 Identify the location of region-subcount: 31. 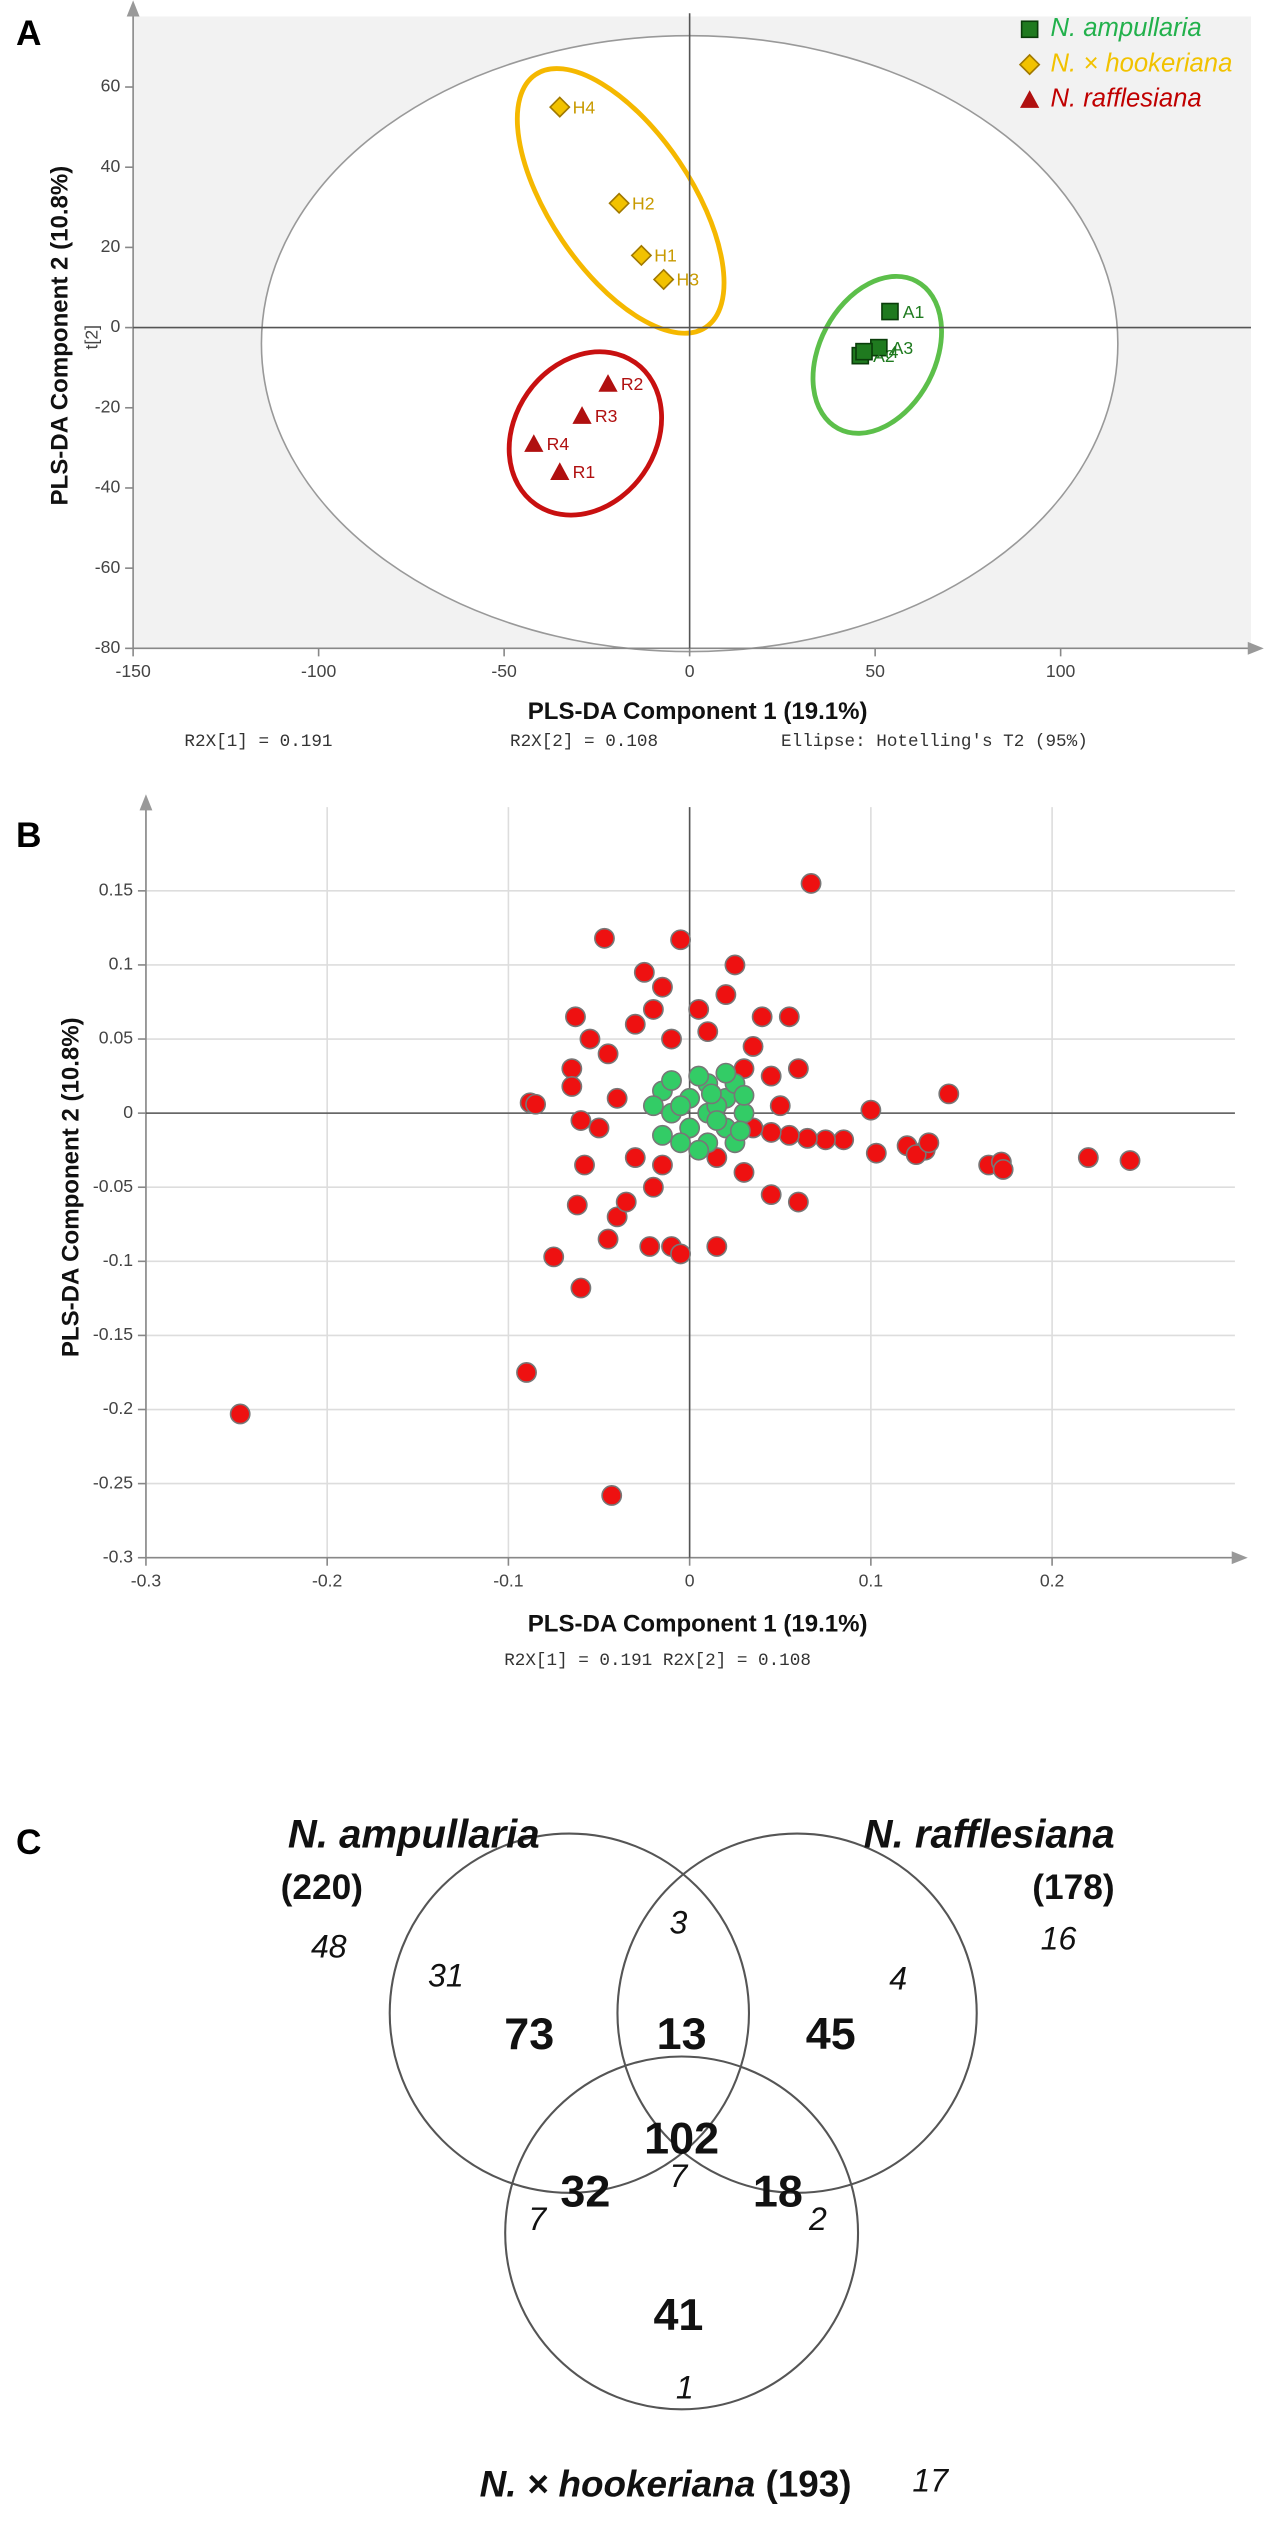
(446, 1975).